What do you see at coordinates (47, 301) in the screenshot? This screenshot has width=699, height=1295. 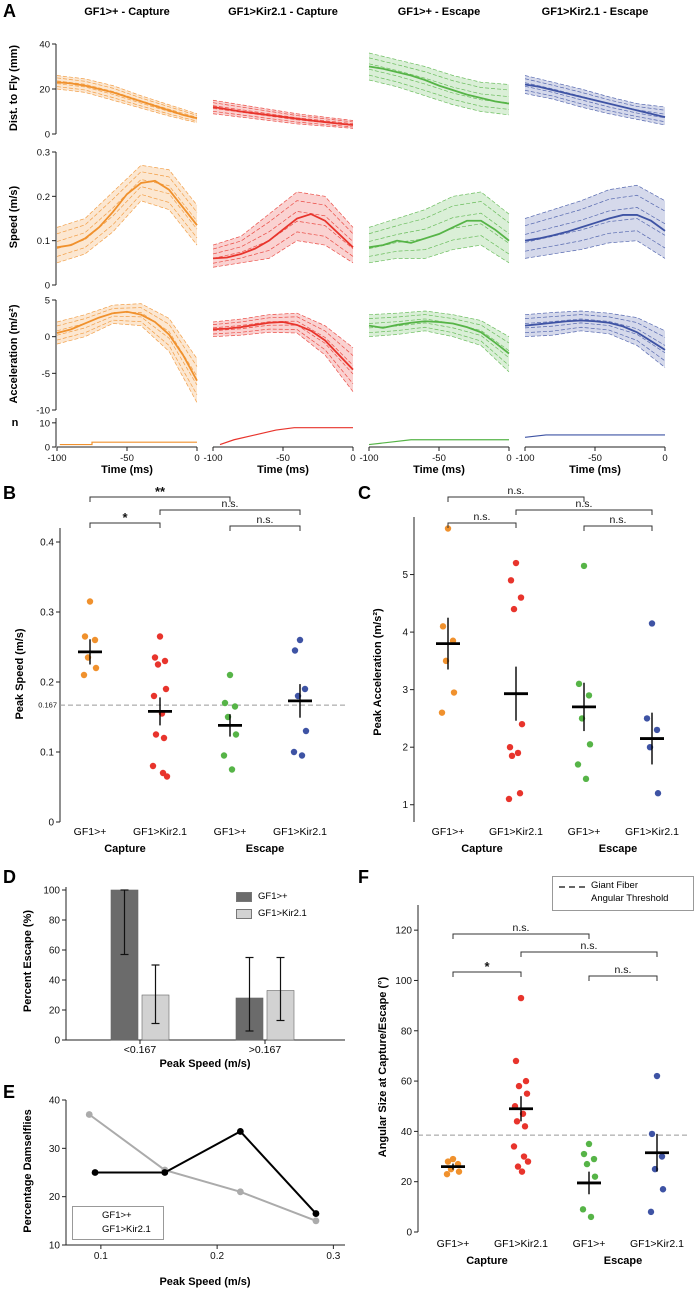 I see `y-tick-label: 5` at bounding box center [47, 301].